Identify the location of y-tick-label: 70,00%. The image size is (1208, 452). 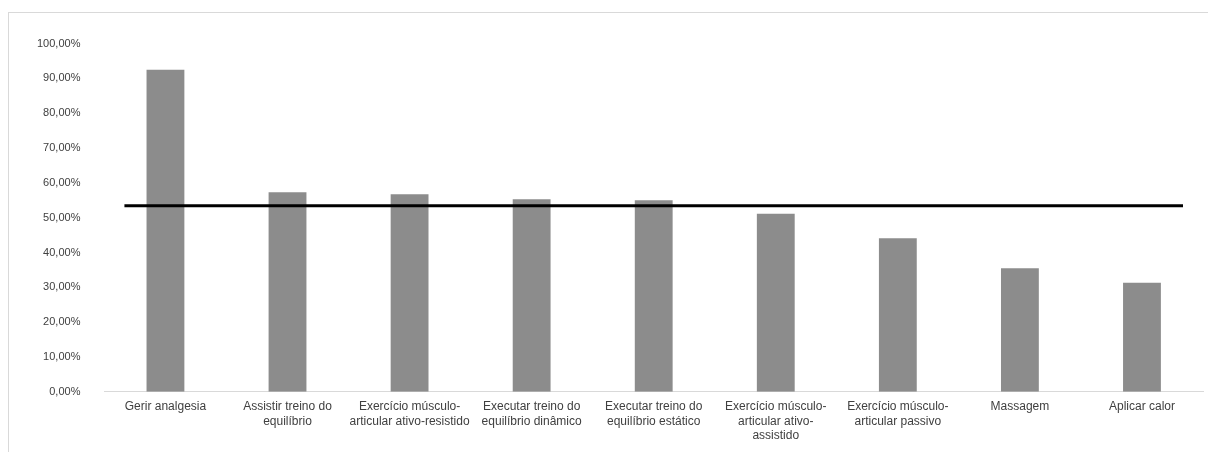
(62, 147).